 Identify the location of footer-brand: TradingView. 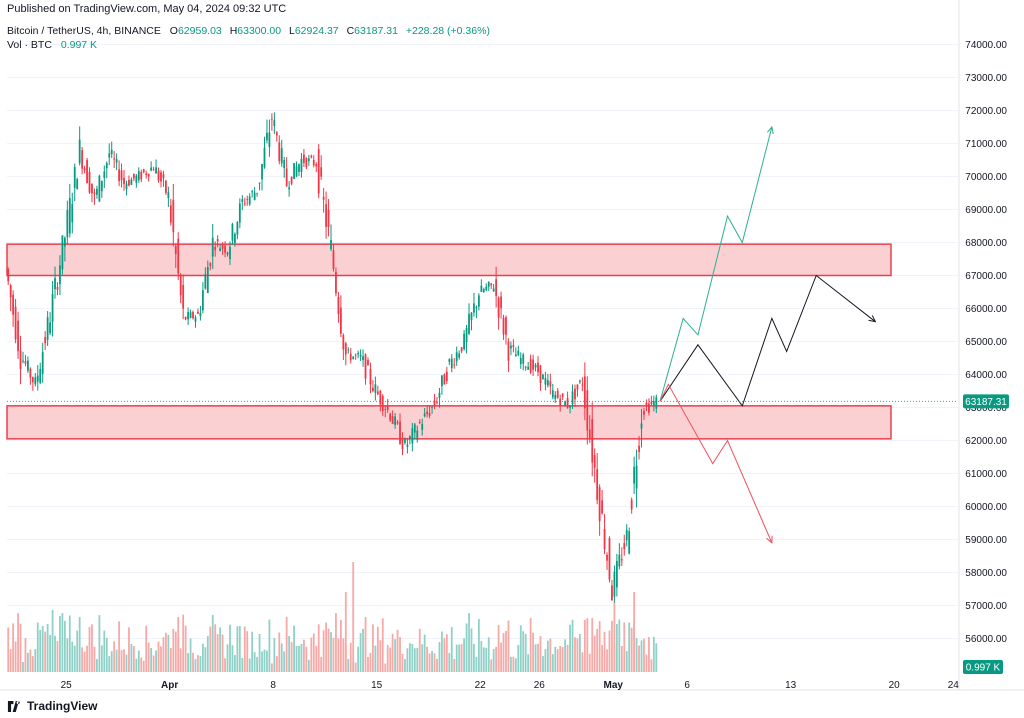
(52, 706).